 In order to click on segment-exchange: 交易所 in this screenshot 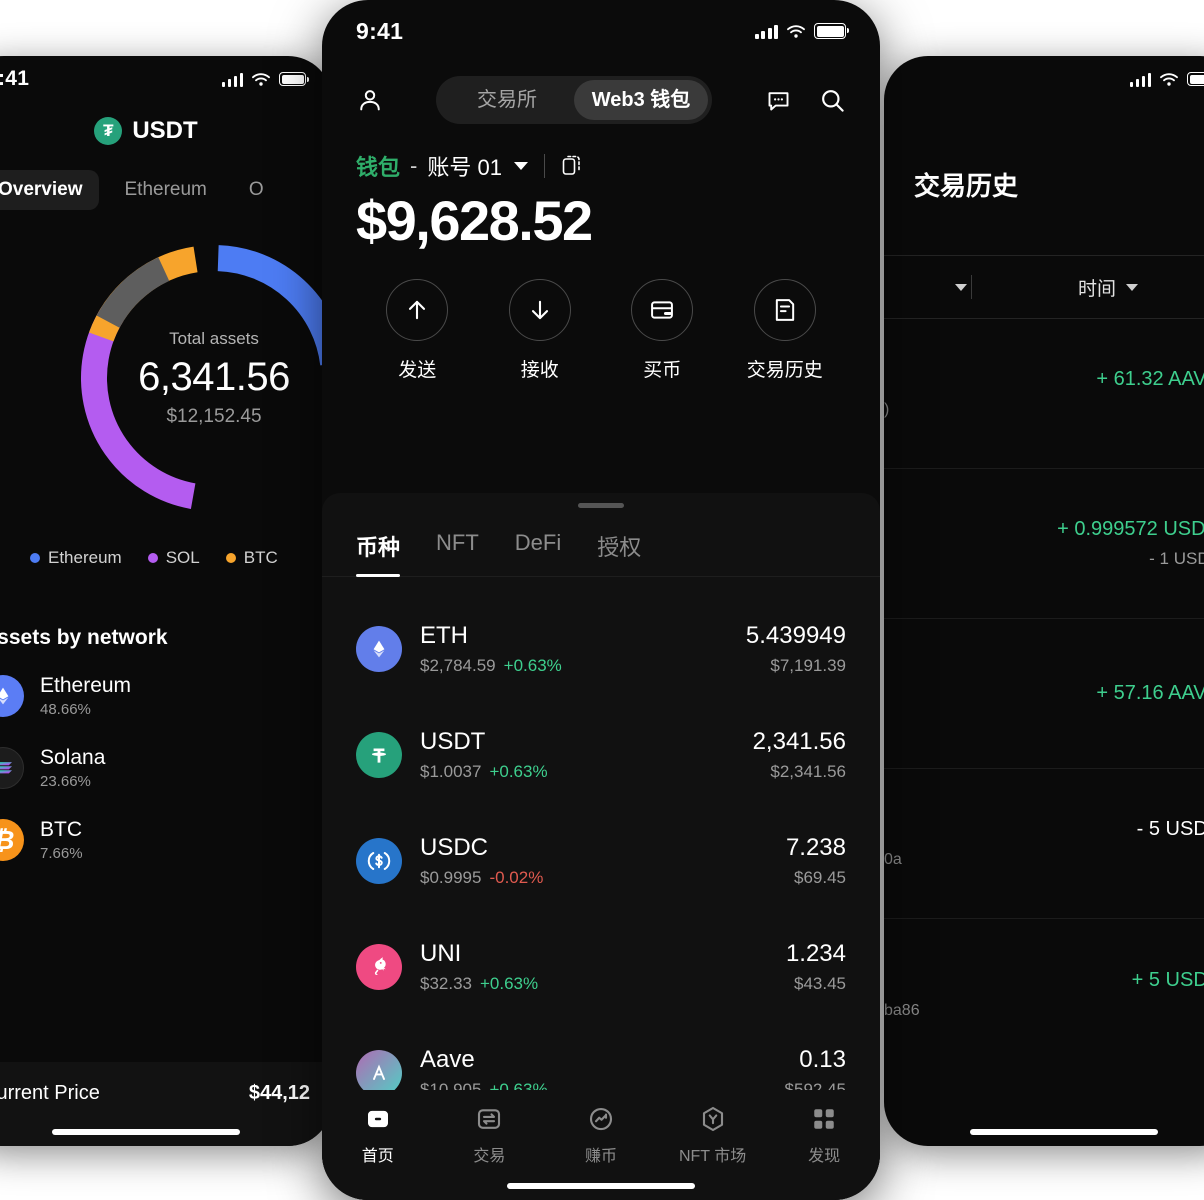, I will do `click(507, 100)`.